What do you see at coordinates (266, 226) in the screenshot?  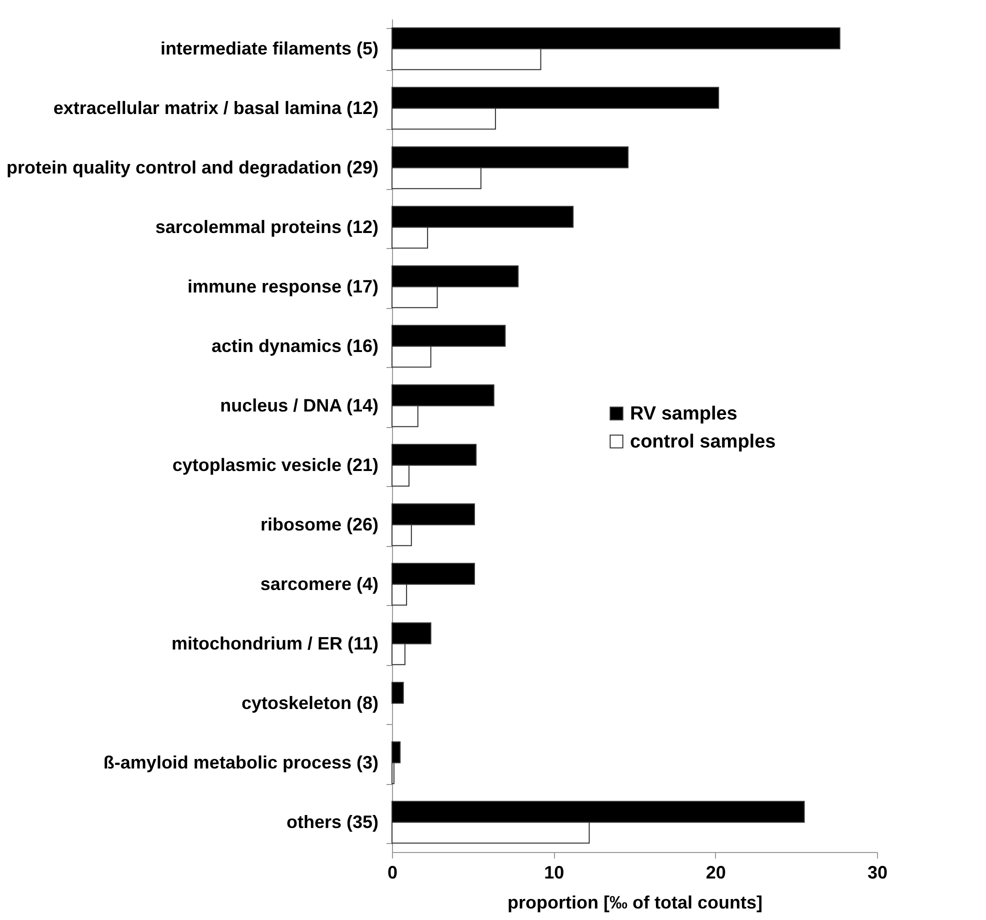 I see `y-tick-label: sarcolemmal proteins (12)` at bounding box center [266, 226].